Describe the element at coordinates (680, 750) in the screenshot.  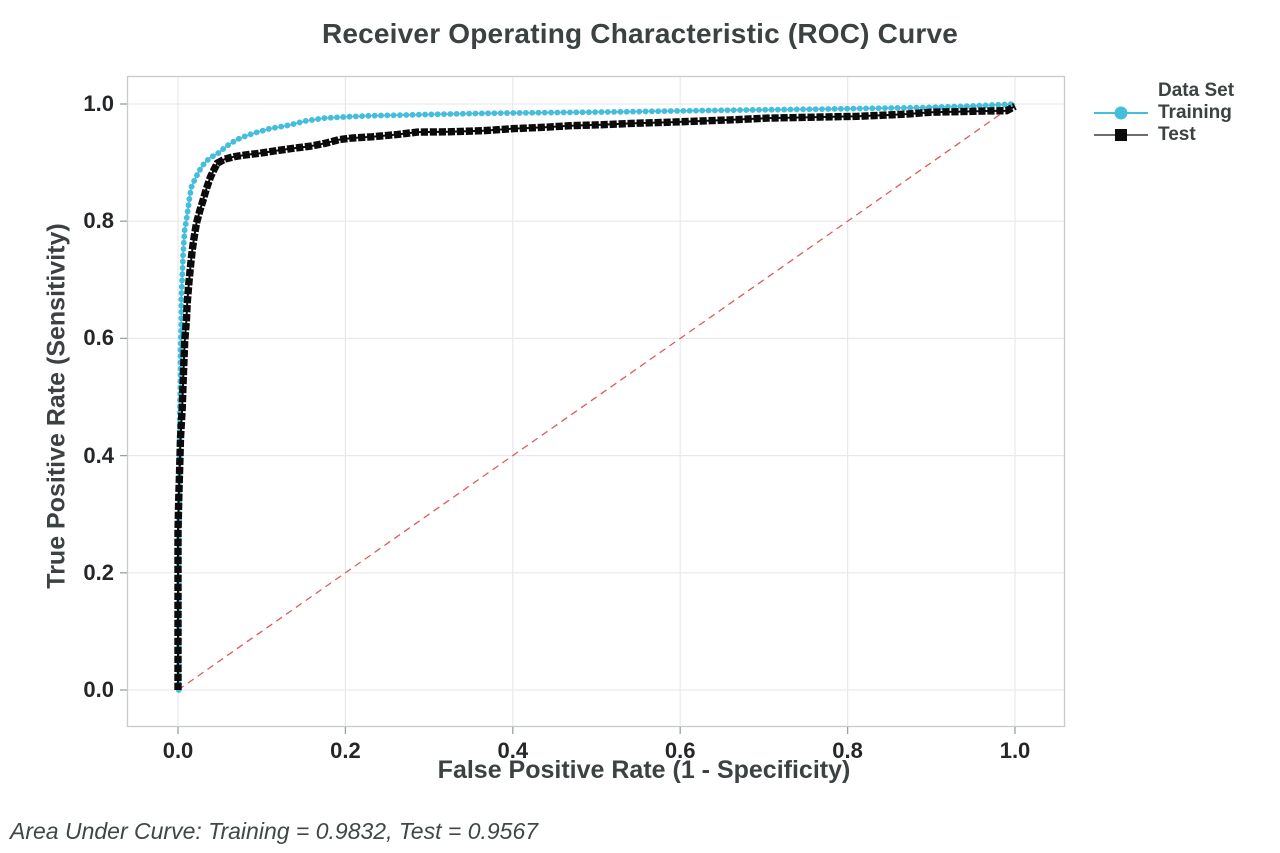
I see `x-tick-label: 0.6` at that location.